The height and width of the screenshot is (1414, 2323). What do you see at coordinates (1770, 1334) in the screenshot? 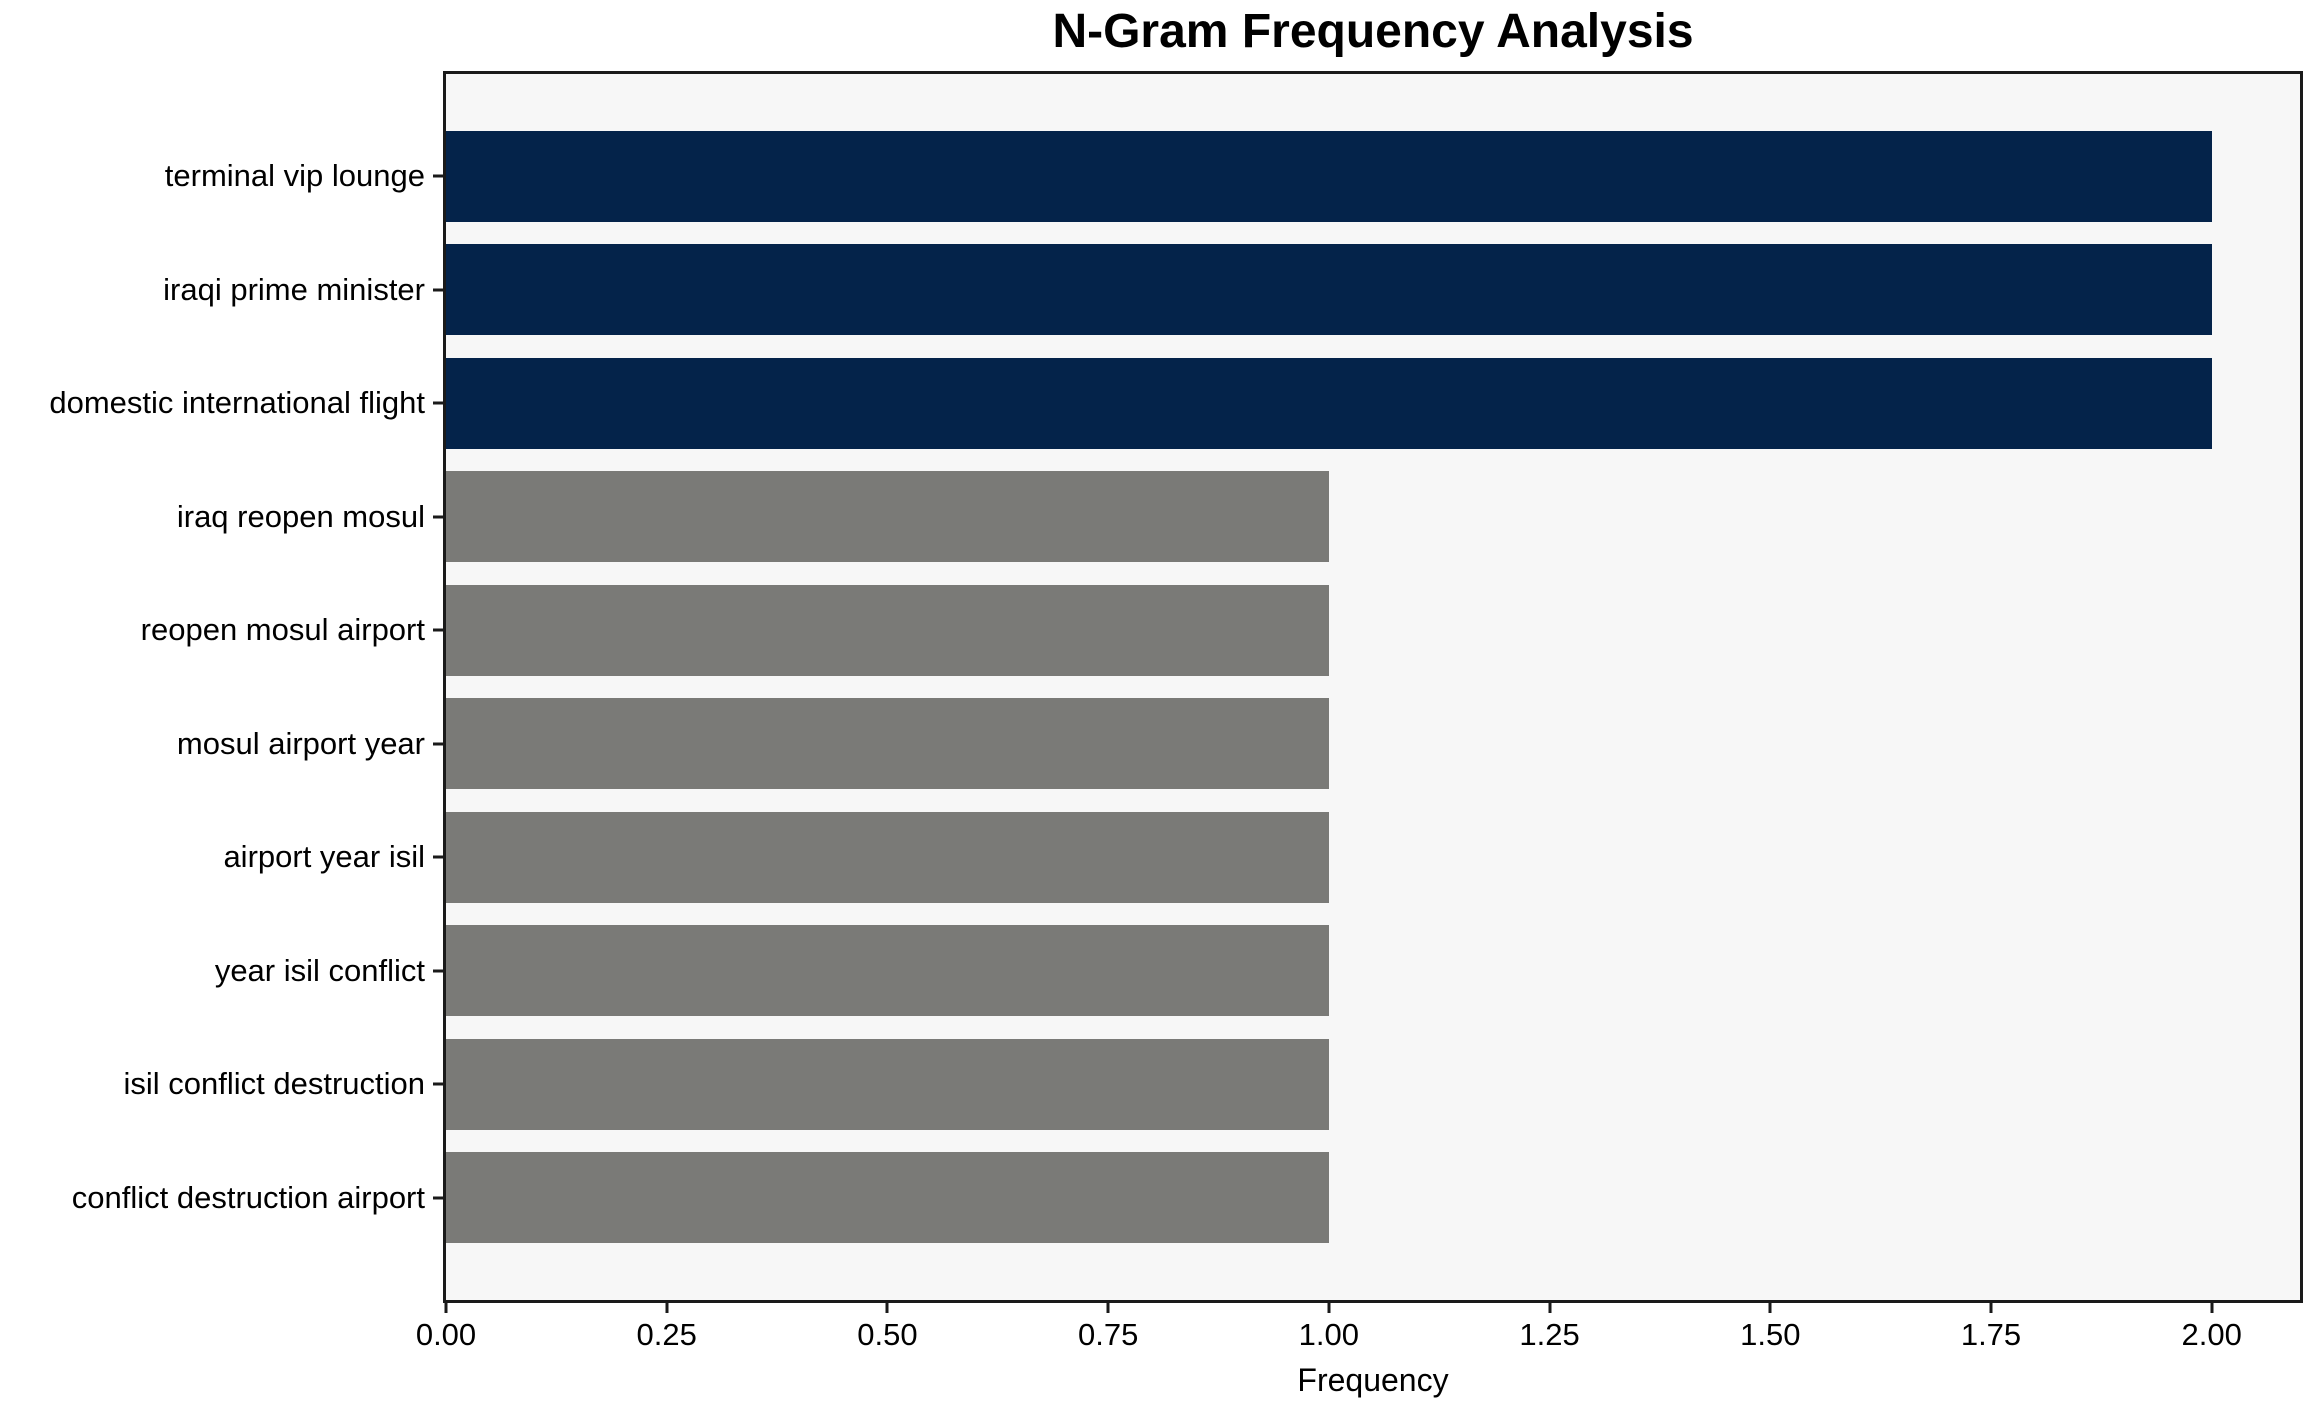
I see `x-tick-label: 1.50` at bounding box center [1770, 1334].